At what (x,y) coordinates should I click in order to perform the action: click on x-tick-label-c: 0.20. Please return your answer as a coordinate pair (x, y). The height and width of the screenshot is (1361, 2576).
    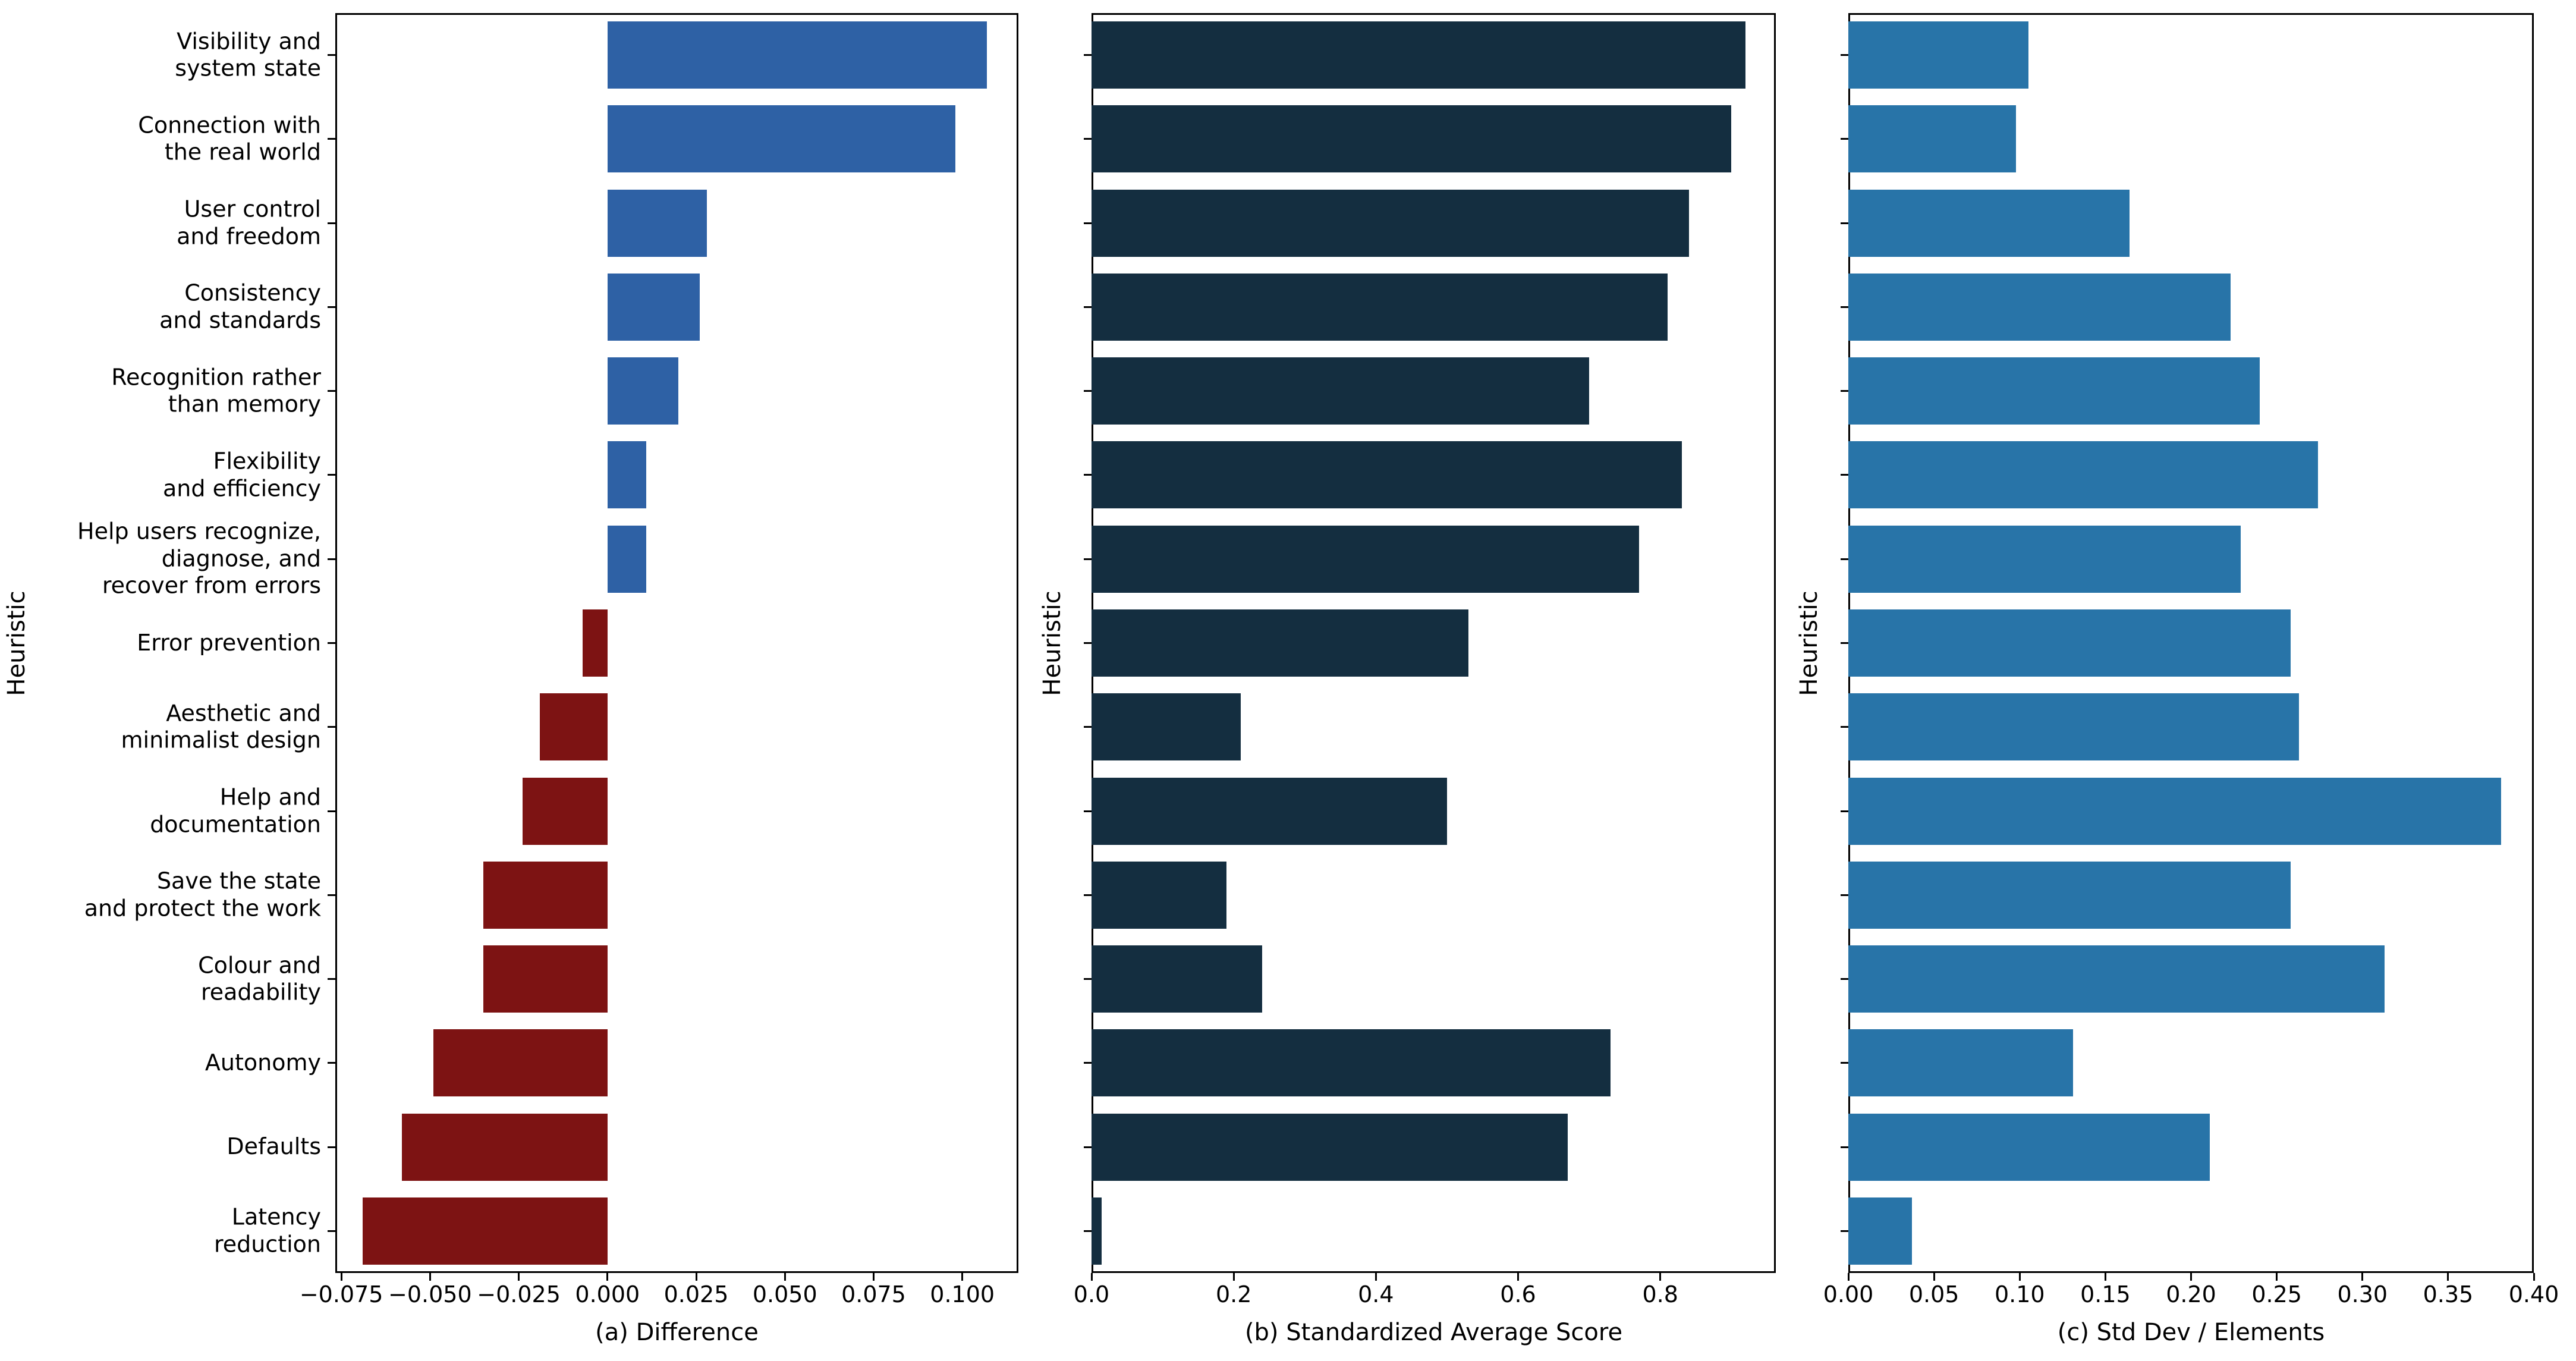
    Looking at the image, I should click on (2191, 1294).